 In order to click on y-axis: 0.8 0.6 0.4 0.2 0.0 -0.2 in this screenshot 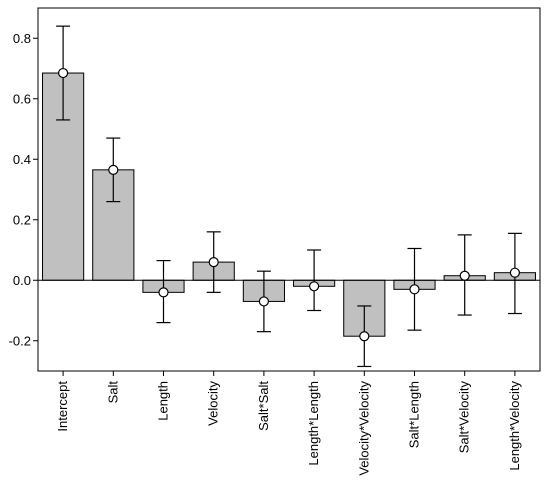, I will do `click(23, 189)`.